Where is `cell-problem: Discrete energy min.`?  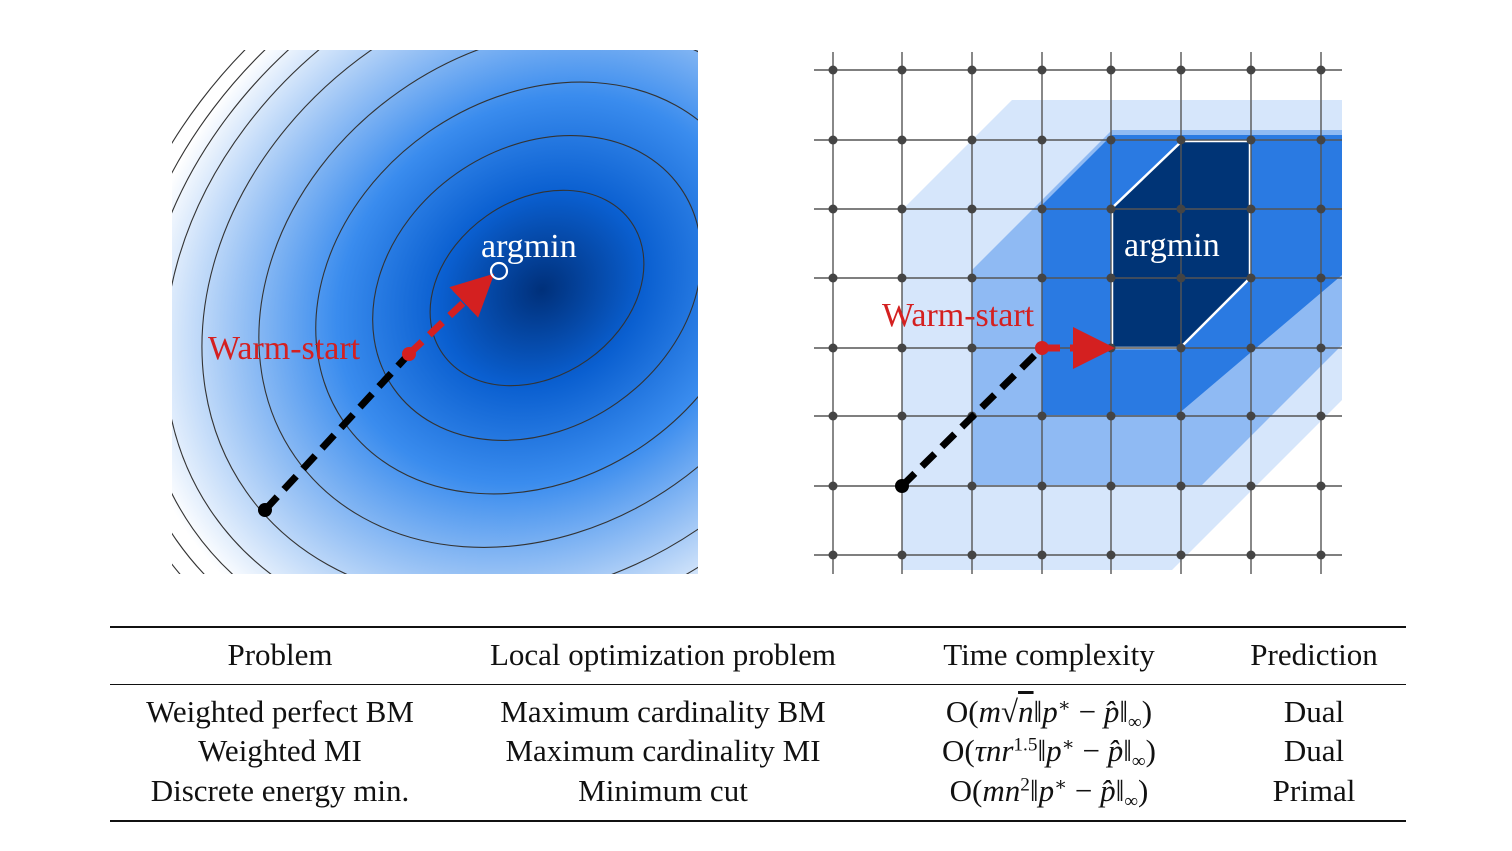 cell-problem: Discrete energy min. is located at coordinates (280, 790).